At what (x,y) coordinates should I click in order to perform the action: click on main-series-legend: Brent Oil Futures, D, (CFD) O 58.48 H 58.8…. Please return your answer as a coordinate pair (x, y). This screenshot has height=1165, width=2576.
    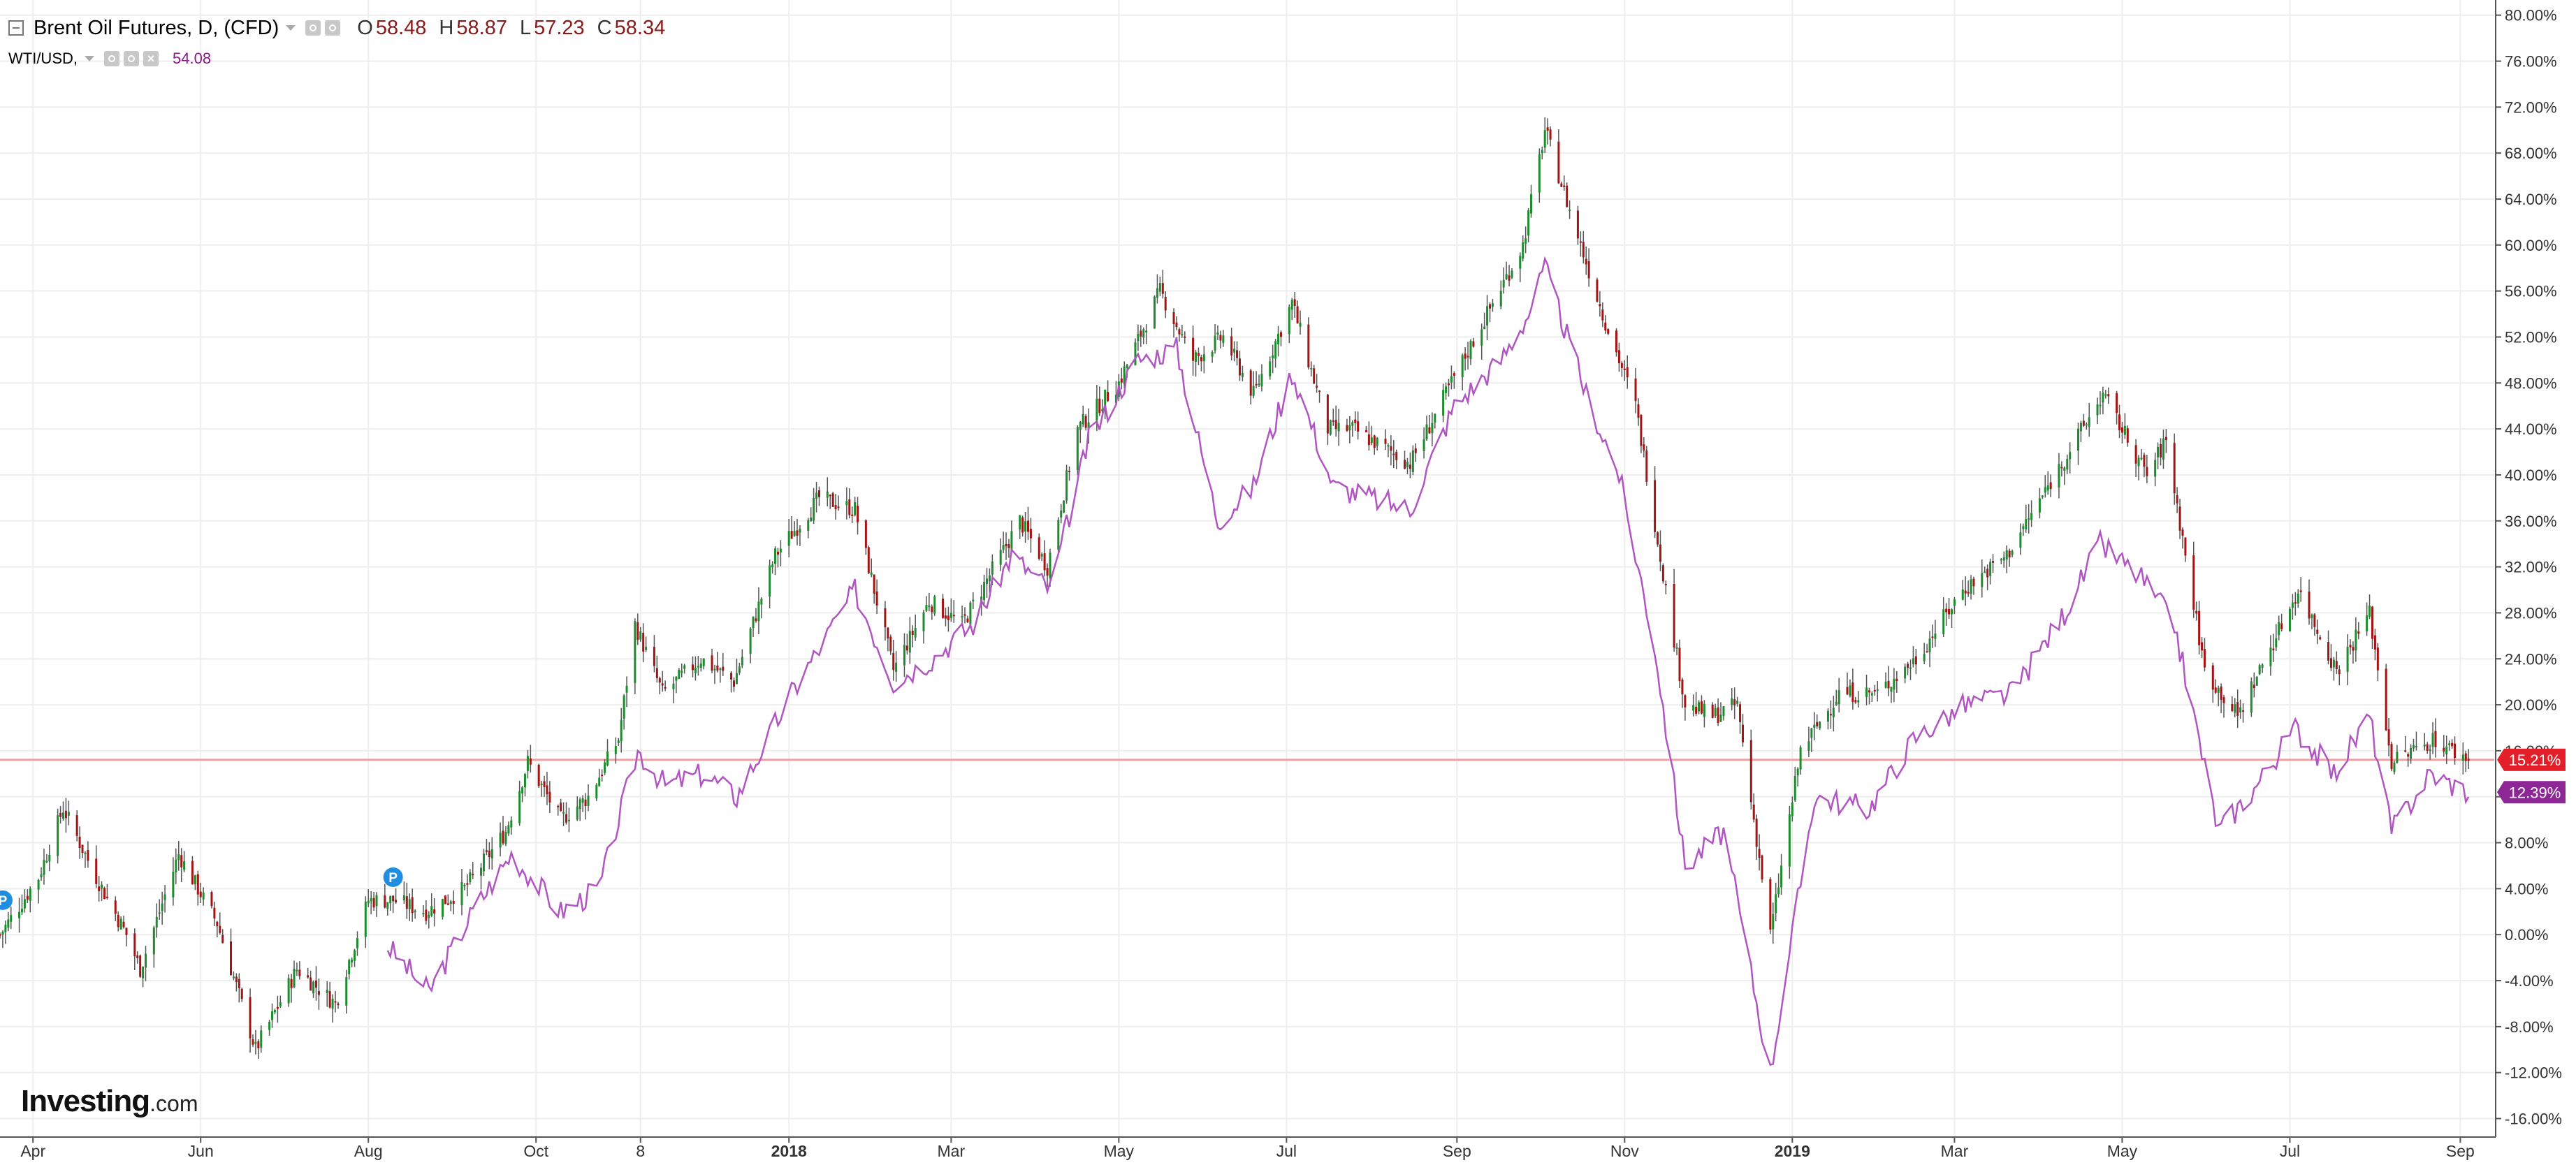
    Looking at the image, I should click on (336, 28).